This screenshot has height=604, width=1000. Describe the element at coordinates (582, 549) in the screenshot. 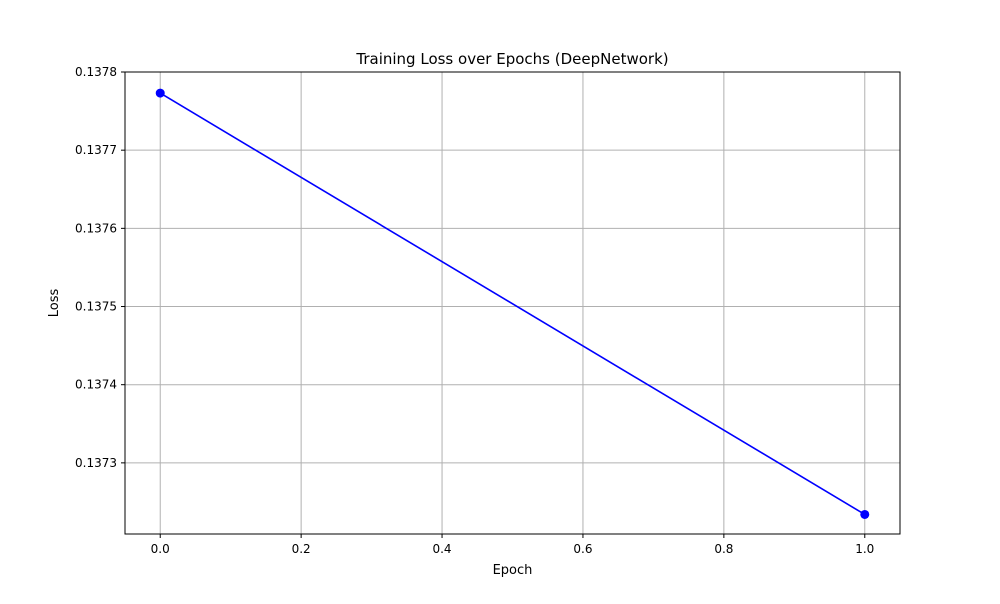

I see `x-tick-label: 0.6` at that location.